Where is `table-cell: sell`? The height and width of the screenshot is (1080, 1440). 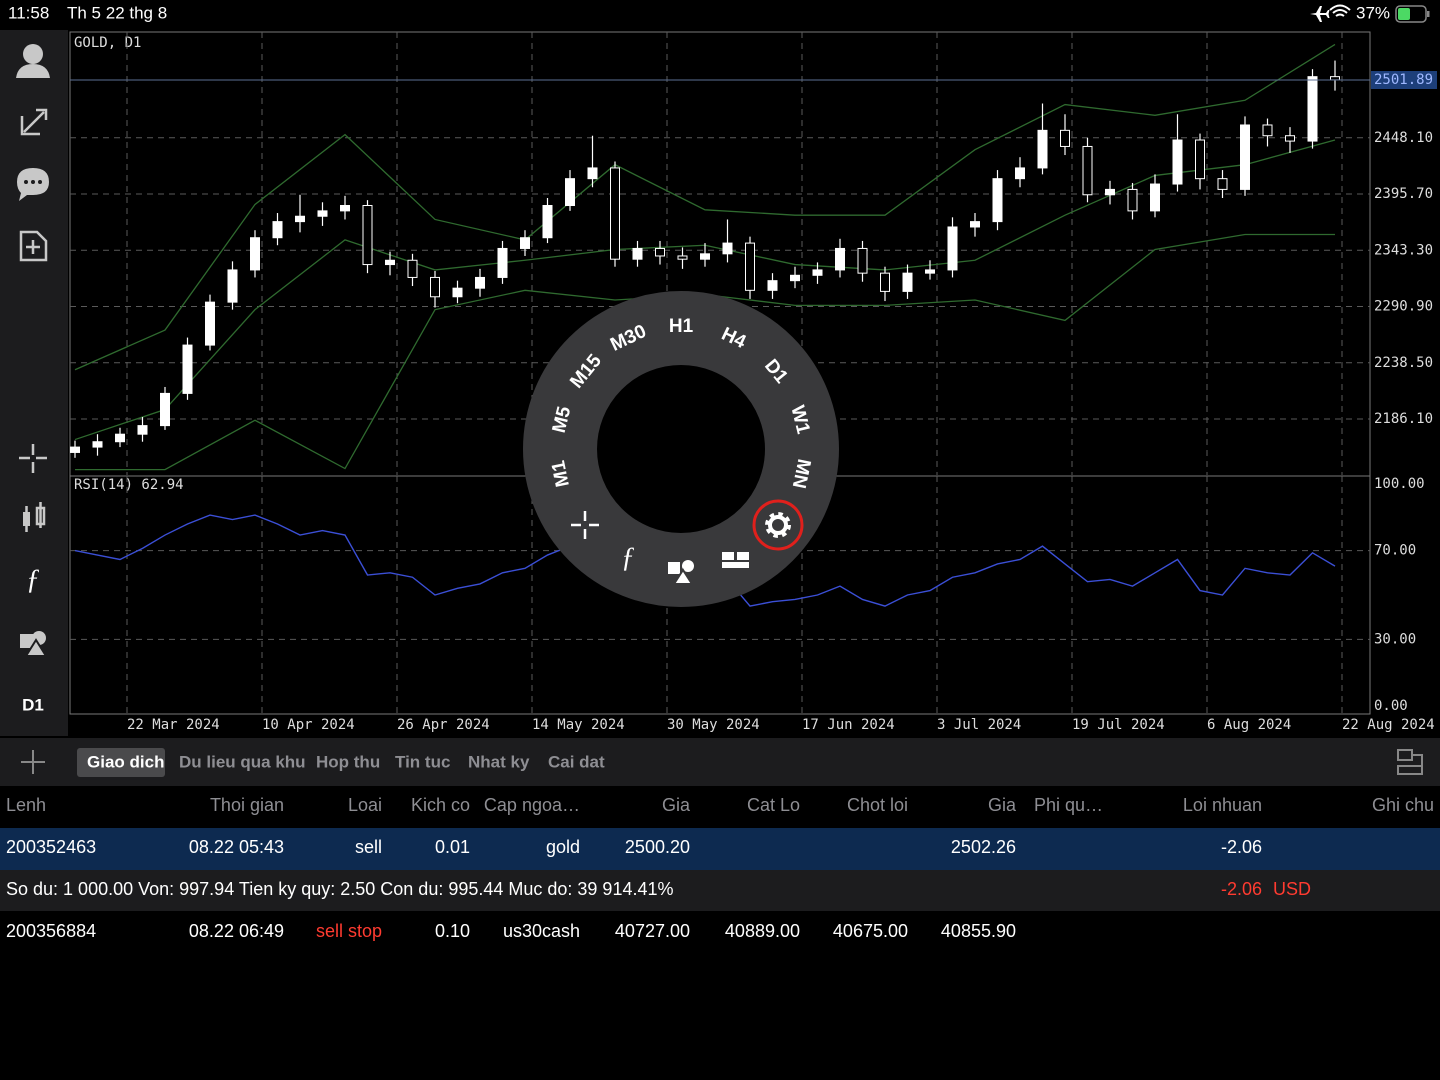 table-cell: sell is located at coordinates (368, 847).